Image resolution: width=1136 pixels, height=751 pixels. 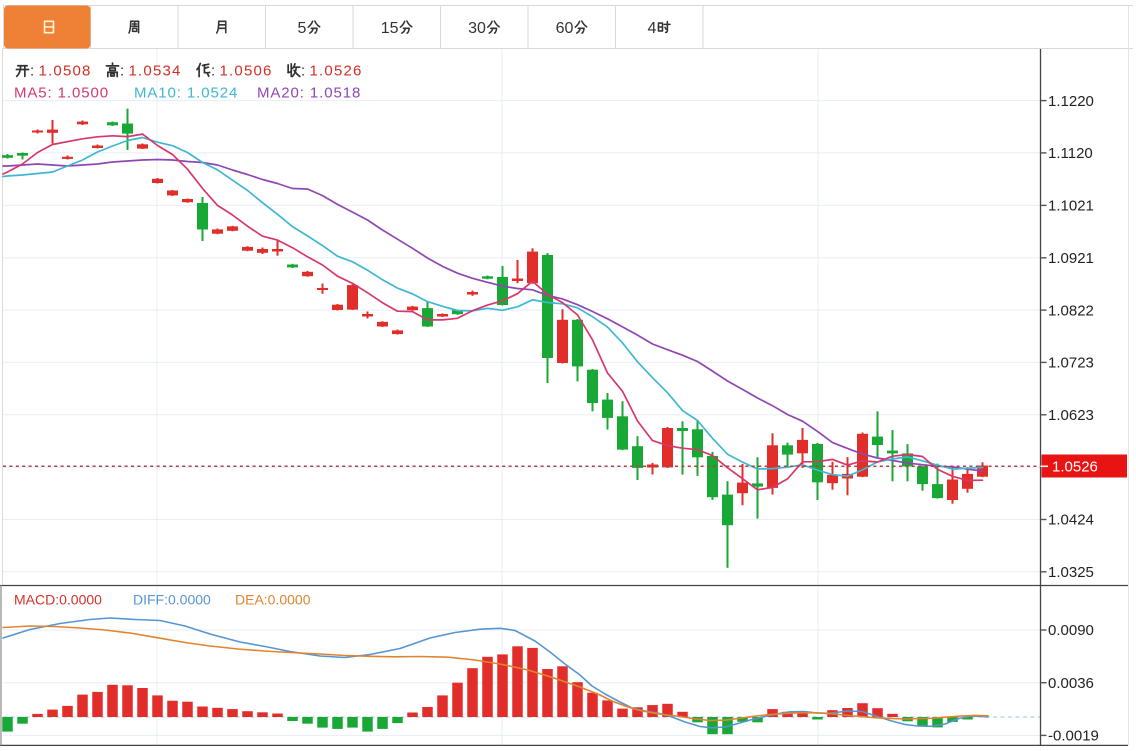 What do you see at coordinates (58, 600) in the screenshot?
I see `svg-text: MACD:0.0000` at bounding box center [58, 600].